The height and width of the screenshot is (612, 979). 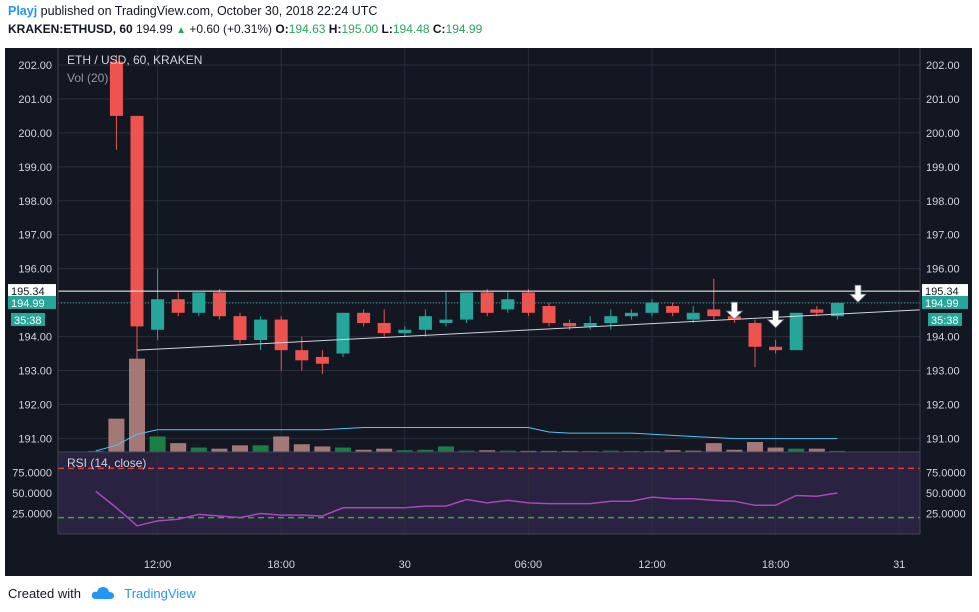 I want to click on price-tick-left: 202.00, so click(x=35, y=66).